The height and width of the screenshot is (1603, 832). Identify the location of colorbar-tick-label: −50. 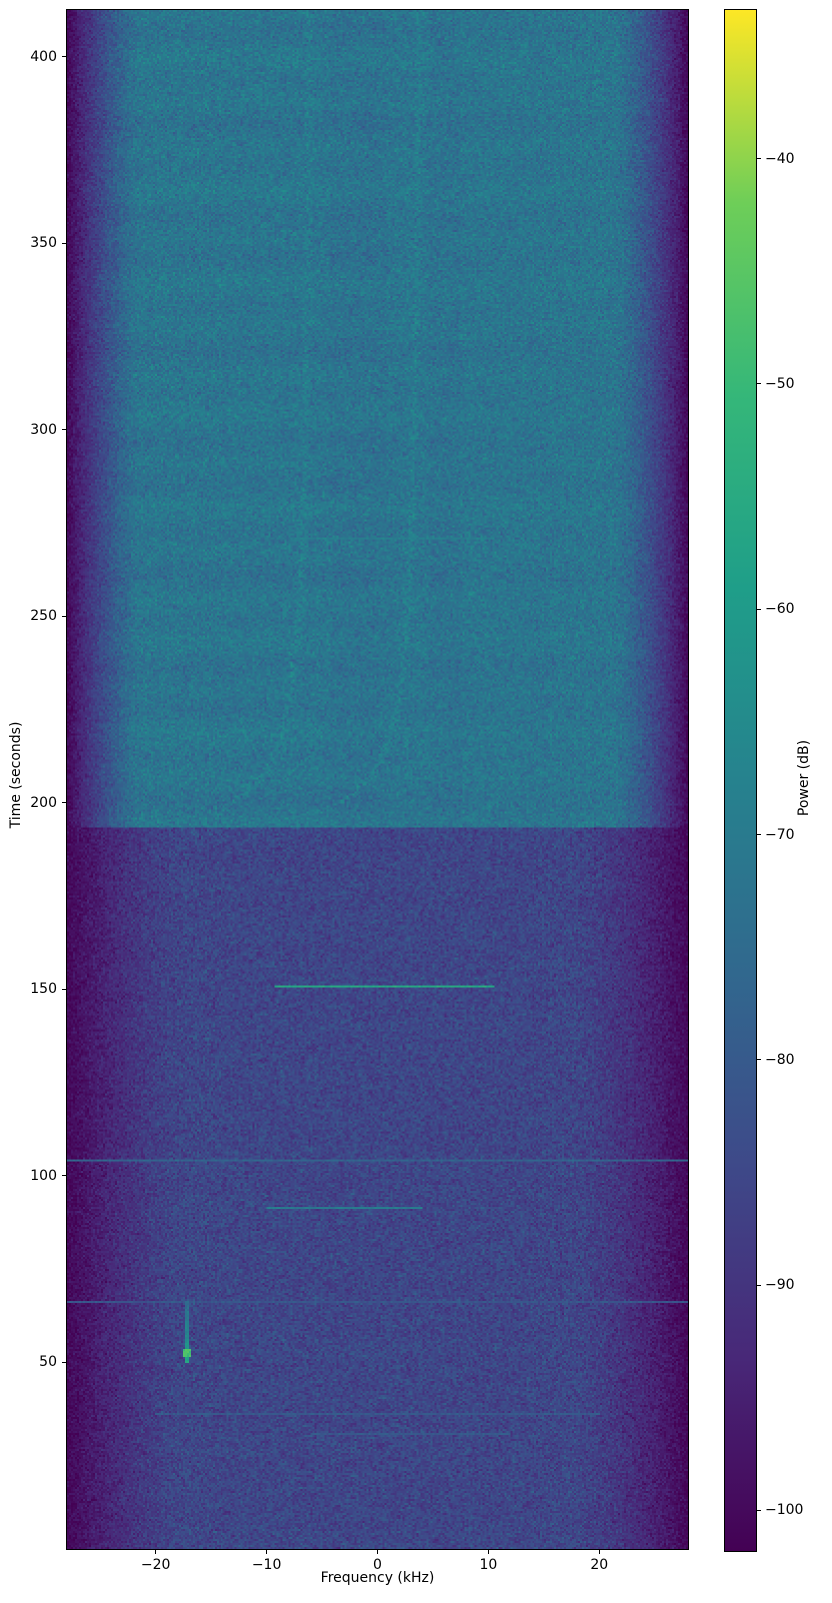
(780, 383).